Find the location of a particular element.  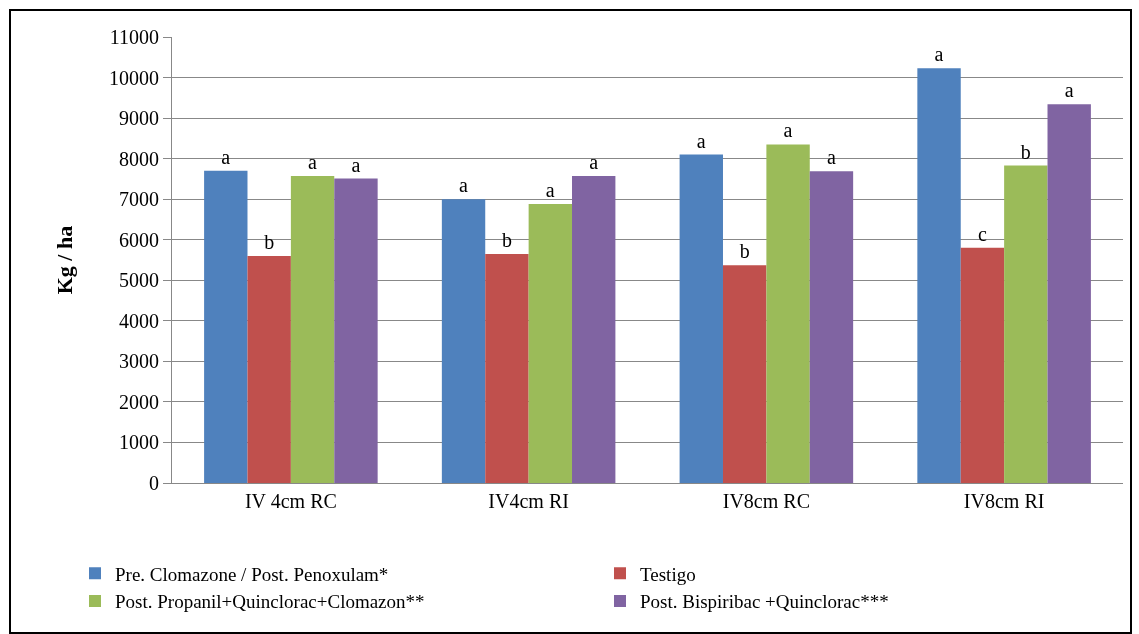

x-tick-label: IV8cm RI is located at coordinates (1004, 501).